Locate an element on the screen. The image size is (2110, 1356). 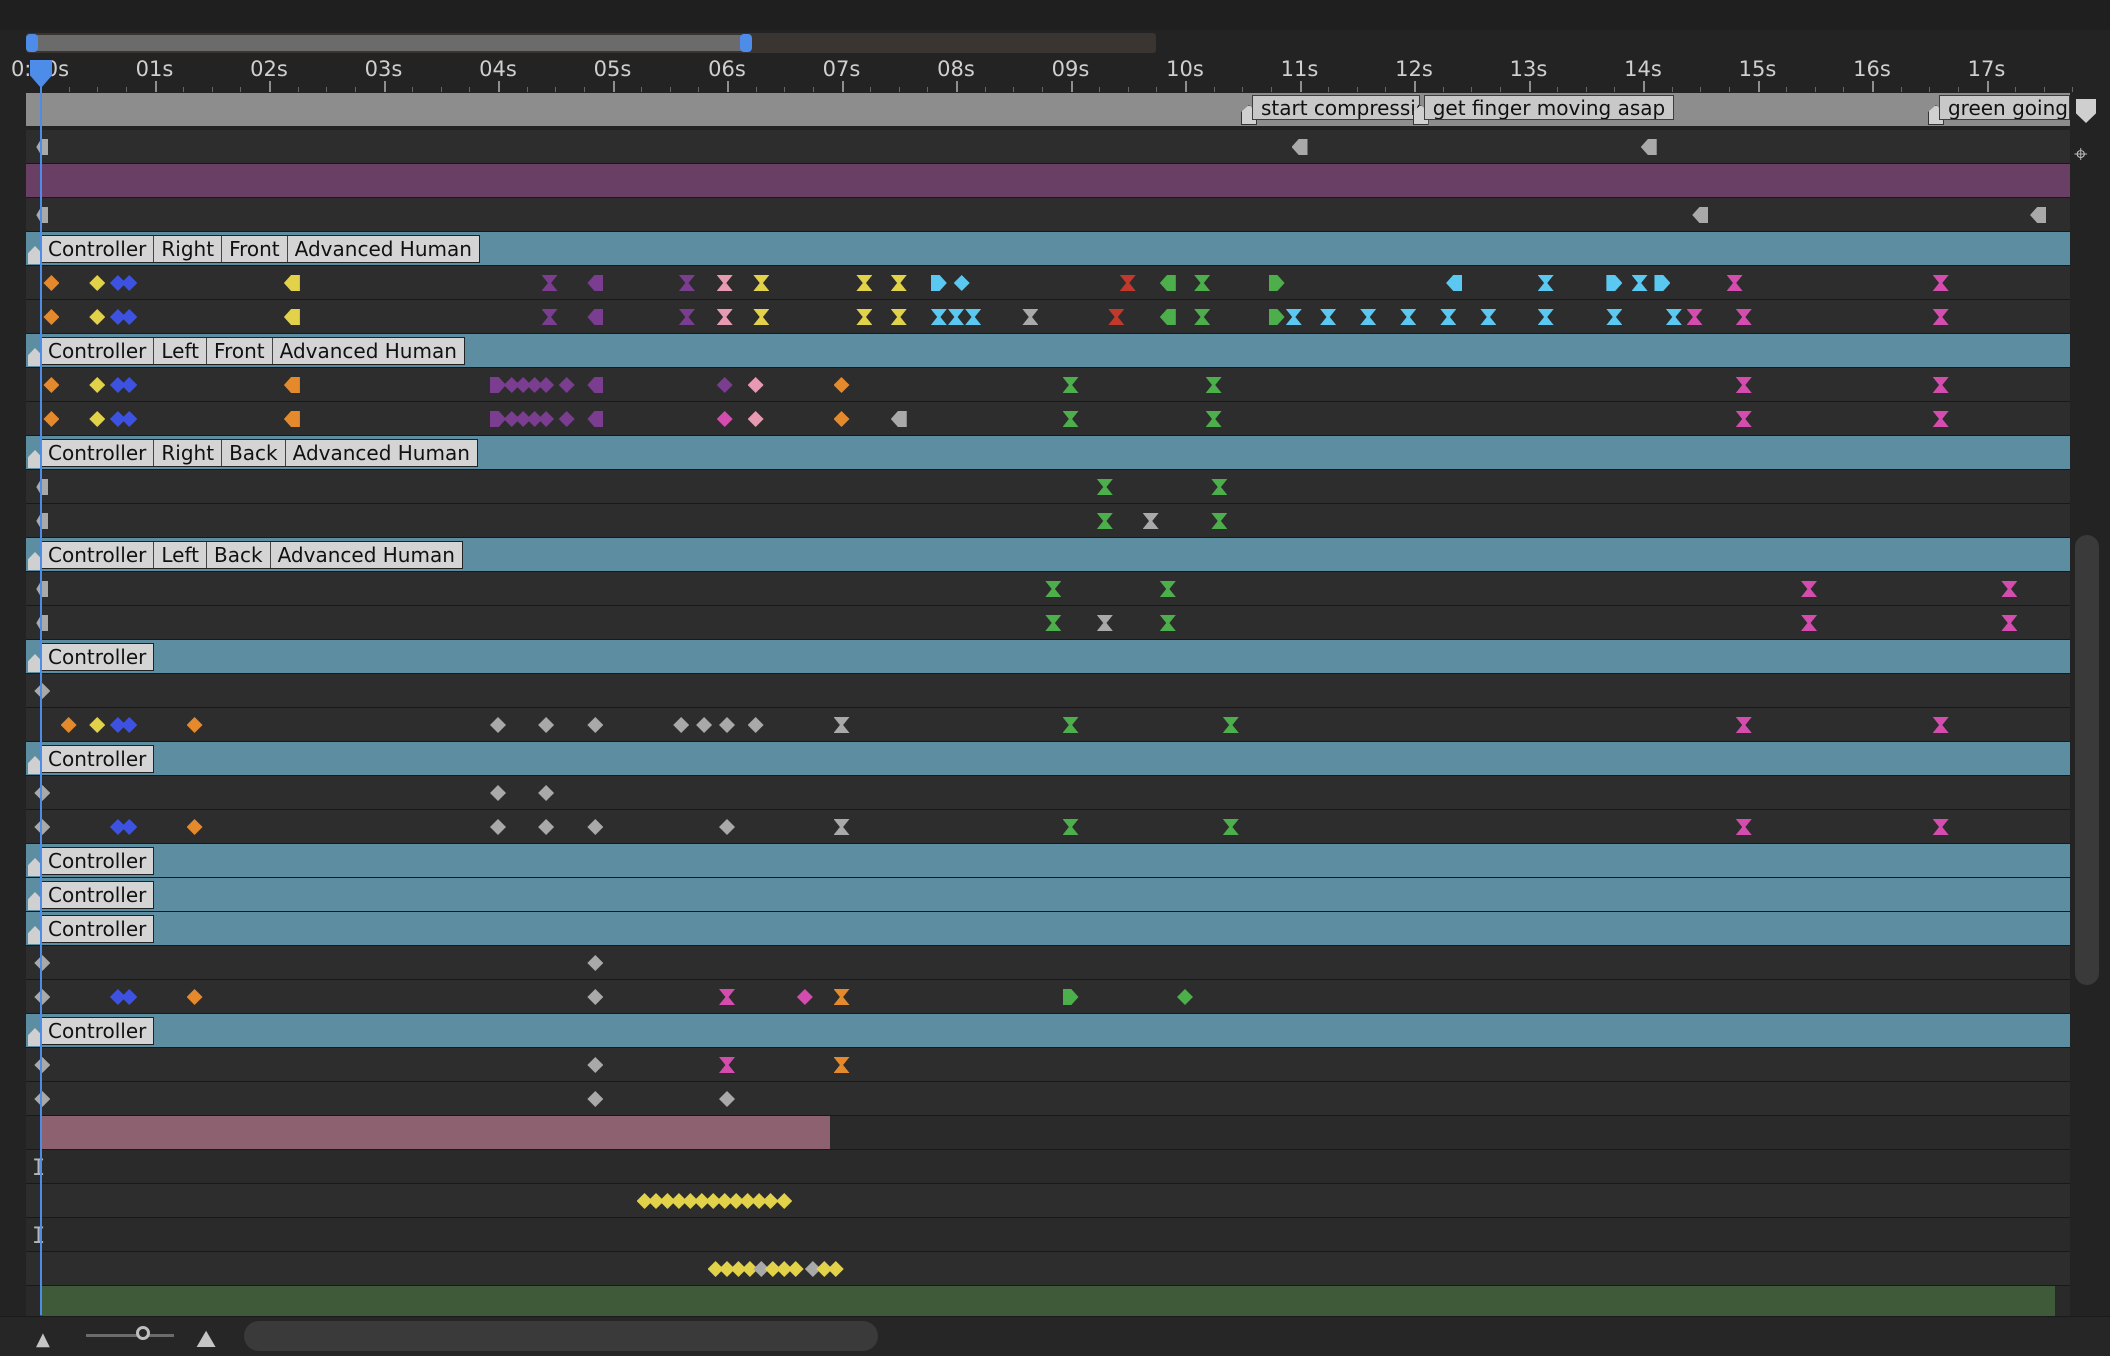
comp-marker: green going is located at coordinates (2004, 107).